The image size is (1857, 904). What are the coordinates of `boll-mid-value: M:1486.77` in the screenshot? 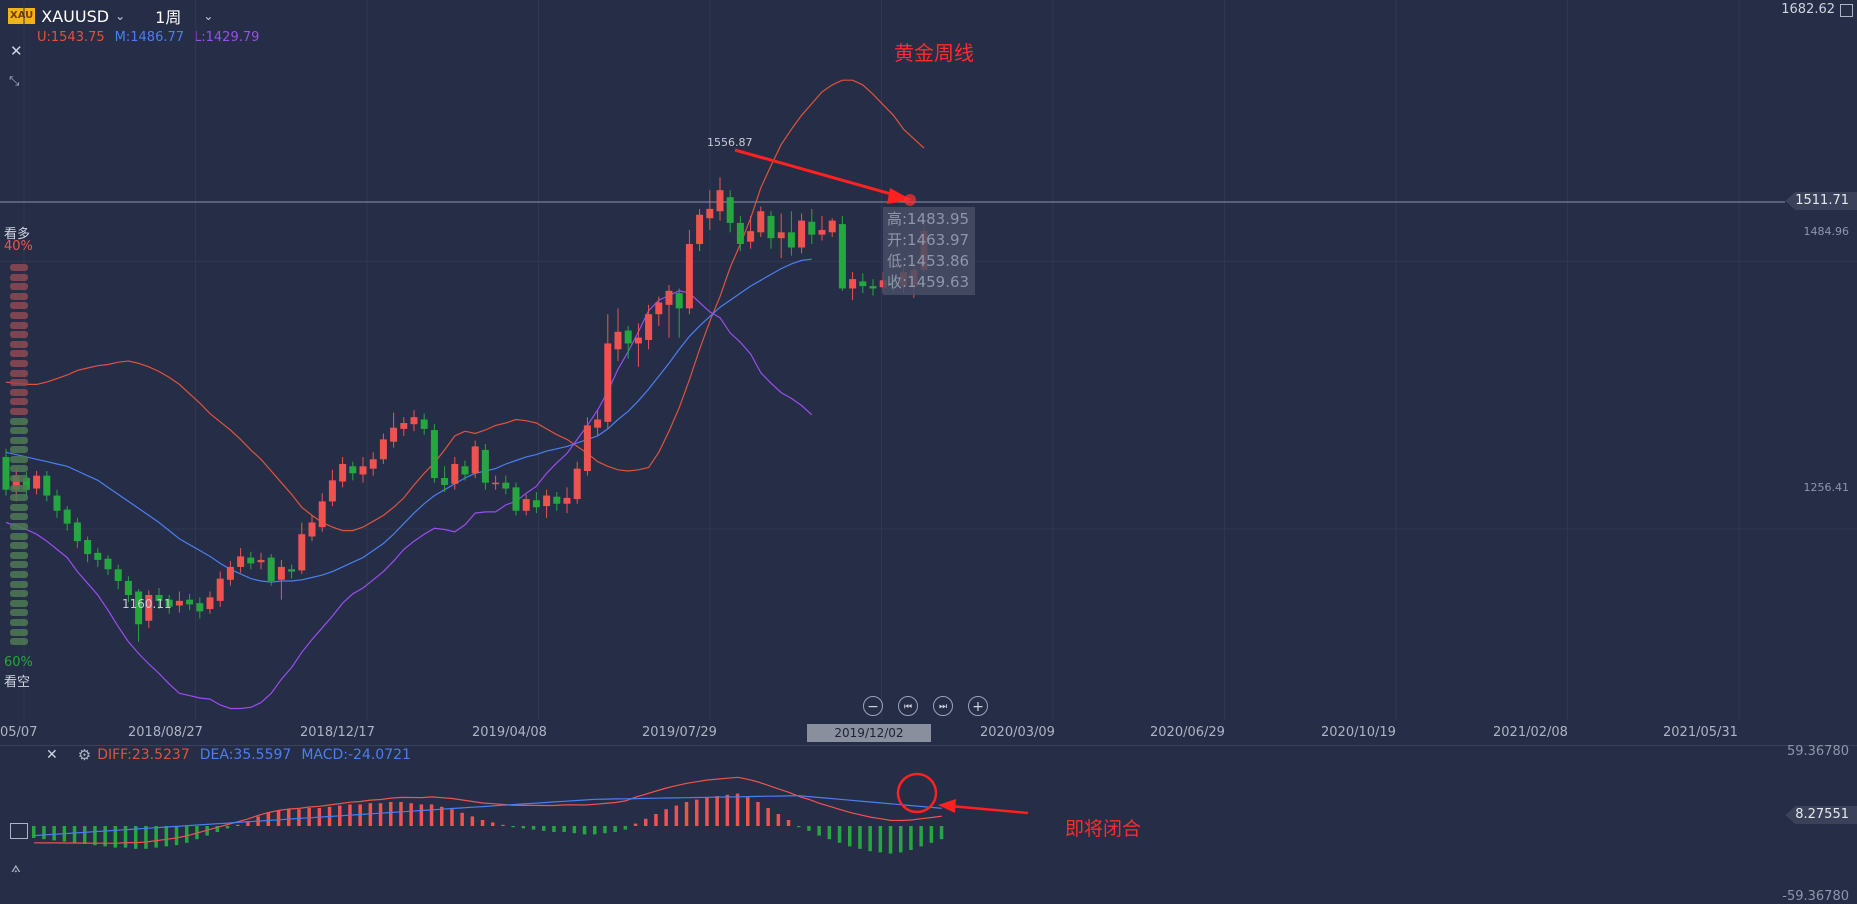 It's located at (149, 37).